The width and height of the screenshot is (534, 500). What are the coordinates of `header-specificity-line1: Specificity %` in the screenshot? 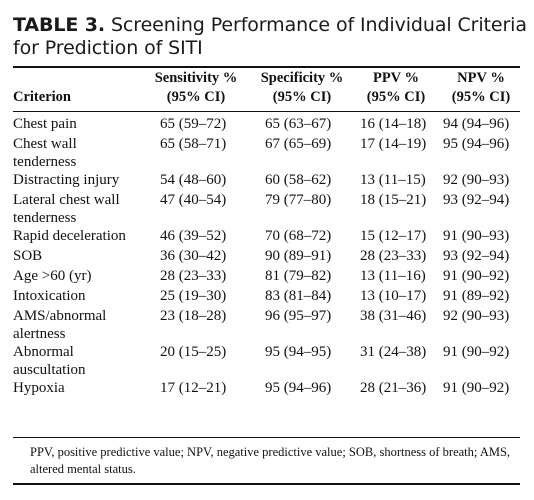 It's located at (302, 78).